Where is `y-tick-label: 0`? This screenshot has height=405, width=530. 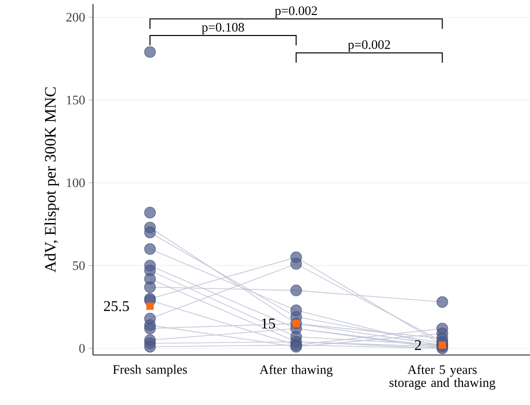
y-tick-label: 0 is located at coordinates (82, 348).